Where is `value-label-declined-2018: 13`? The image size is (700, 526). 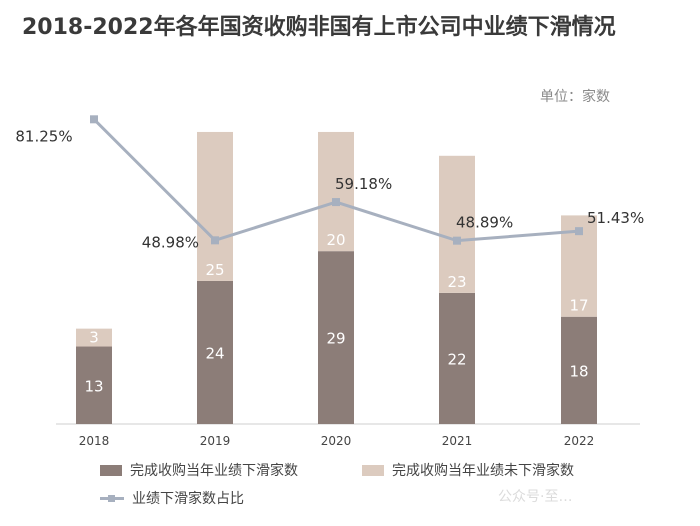
value-label-declined-2018: 13 is located at coordinates (93, 386).